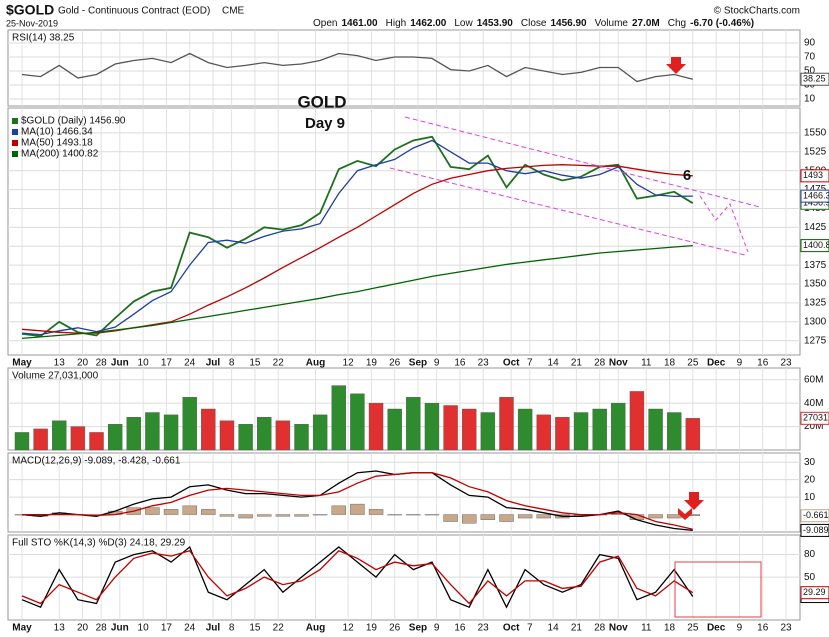  I want to click on x-tick-label: 17, so click(167, 363).